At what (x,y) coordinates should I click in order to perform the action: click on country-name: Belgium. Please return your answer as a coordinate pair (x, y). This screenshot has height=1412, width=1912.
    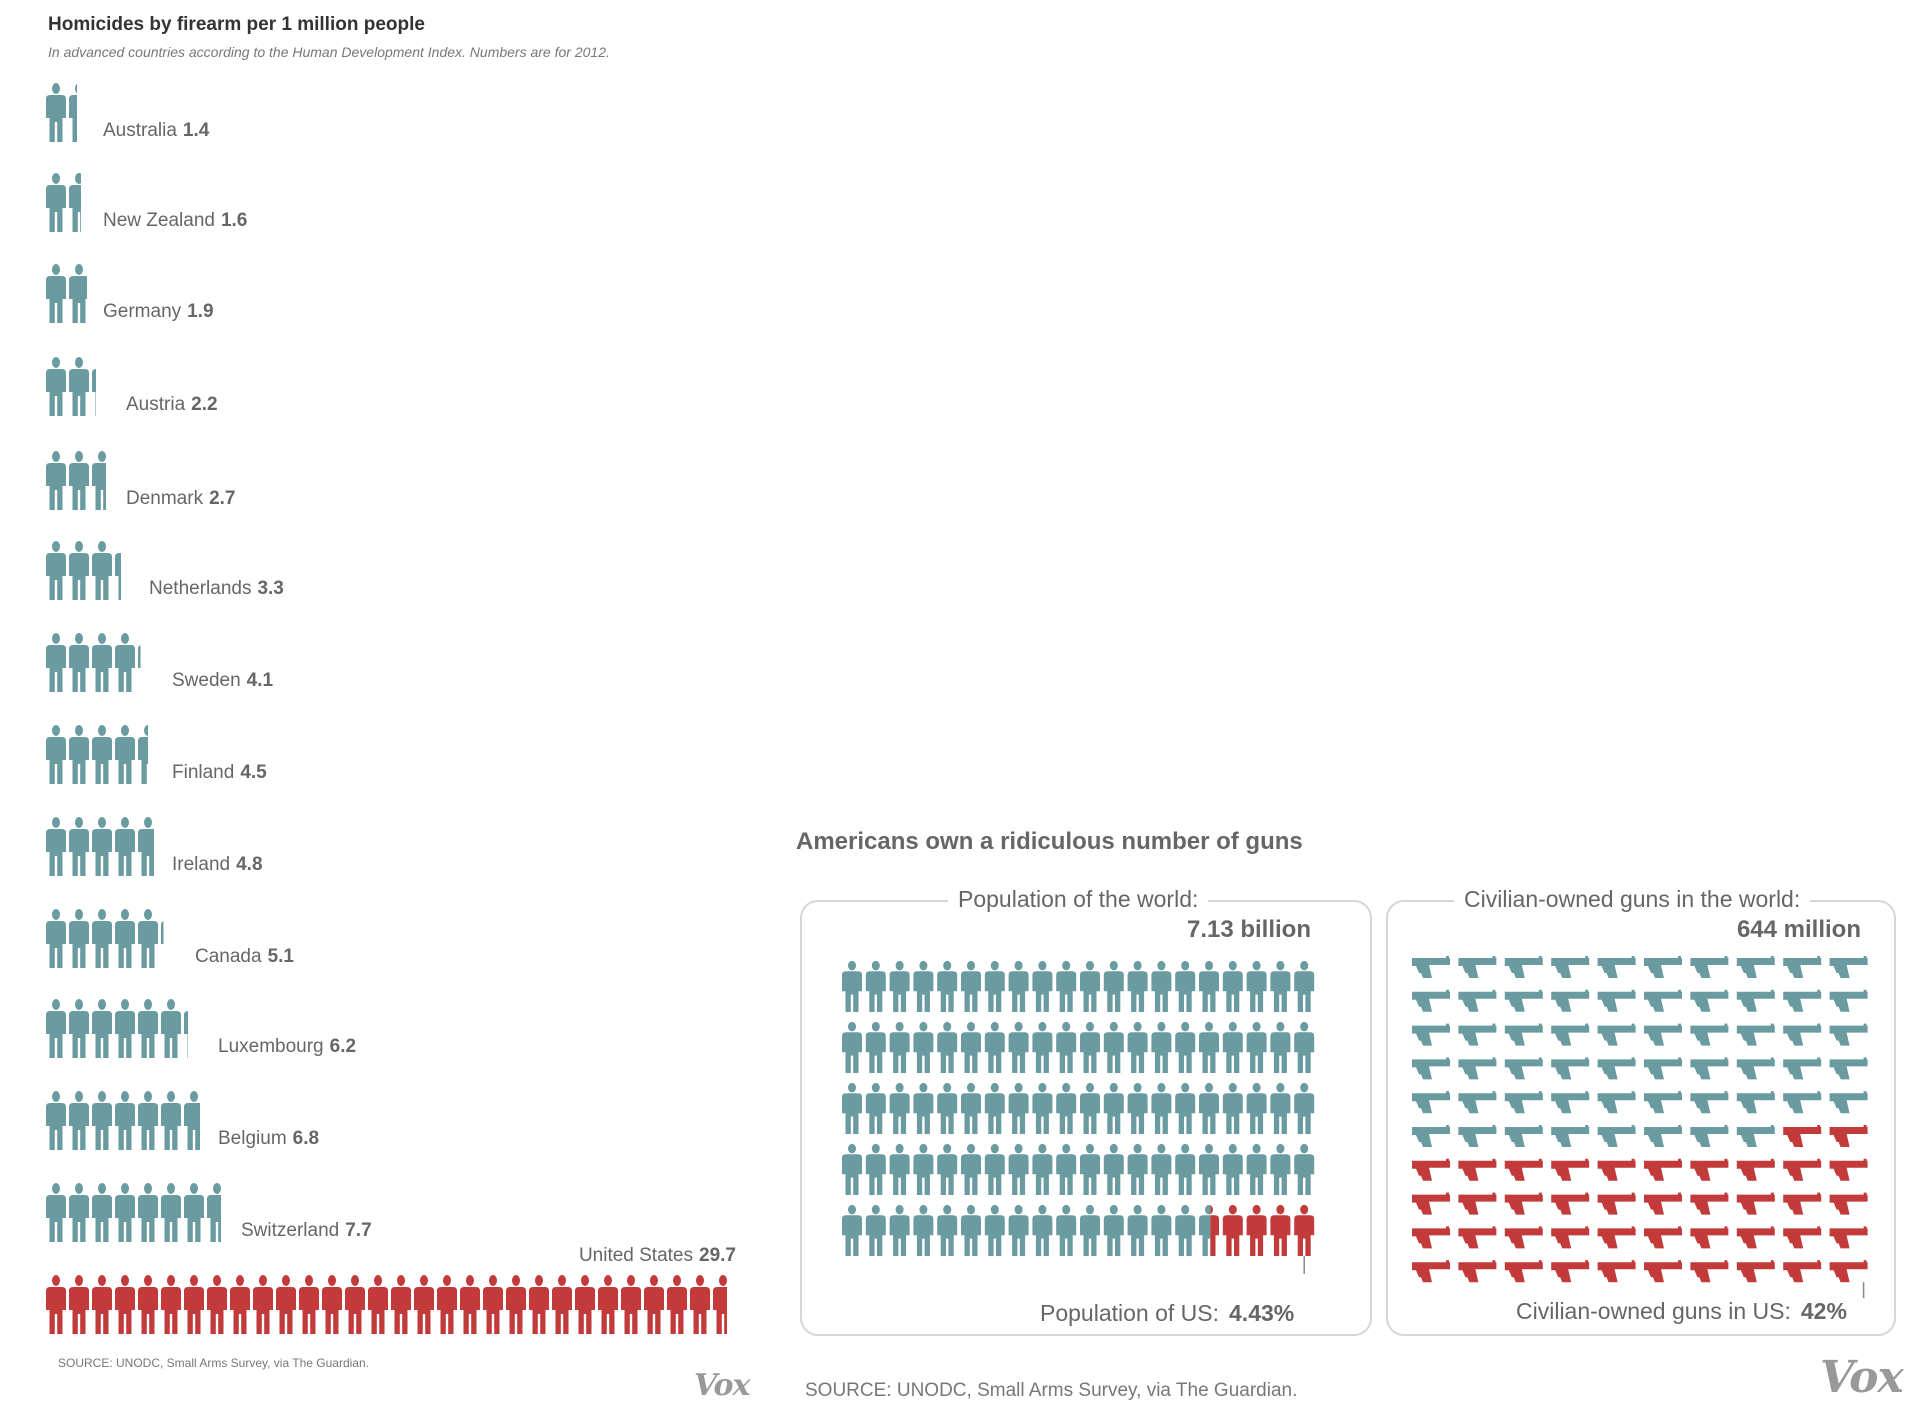
    Looking at the image, I should click on (252, 1138).